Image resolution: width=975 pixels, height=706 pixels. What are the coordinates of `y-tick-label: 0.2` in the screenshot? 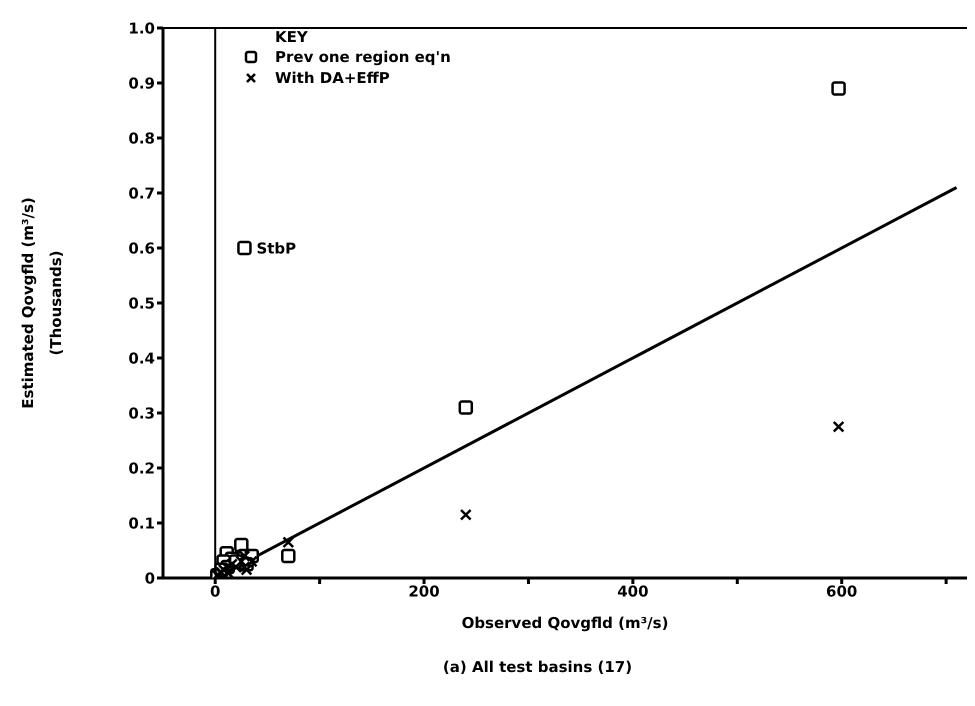 It's located at (141, 468).